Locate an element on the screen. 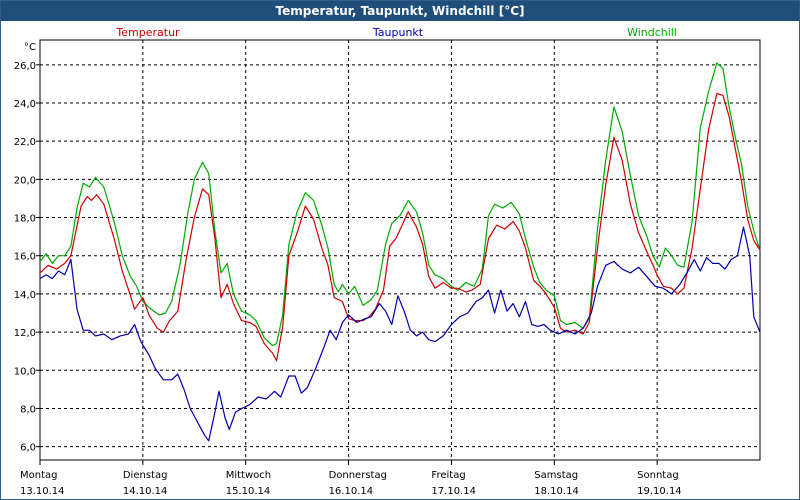 The height and width of the screenshot is (500, 800). legend-taupunkt: Taupunkt is located at coordinates (398, 32).